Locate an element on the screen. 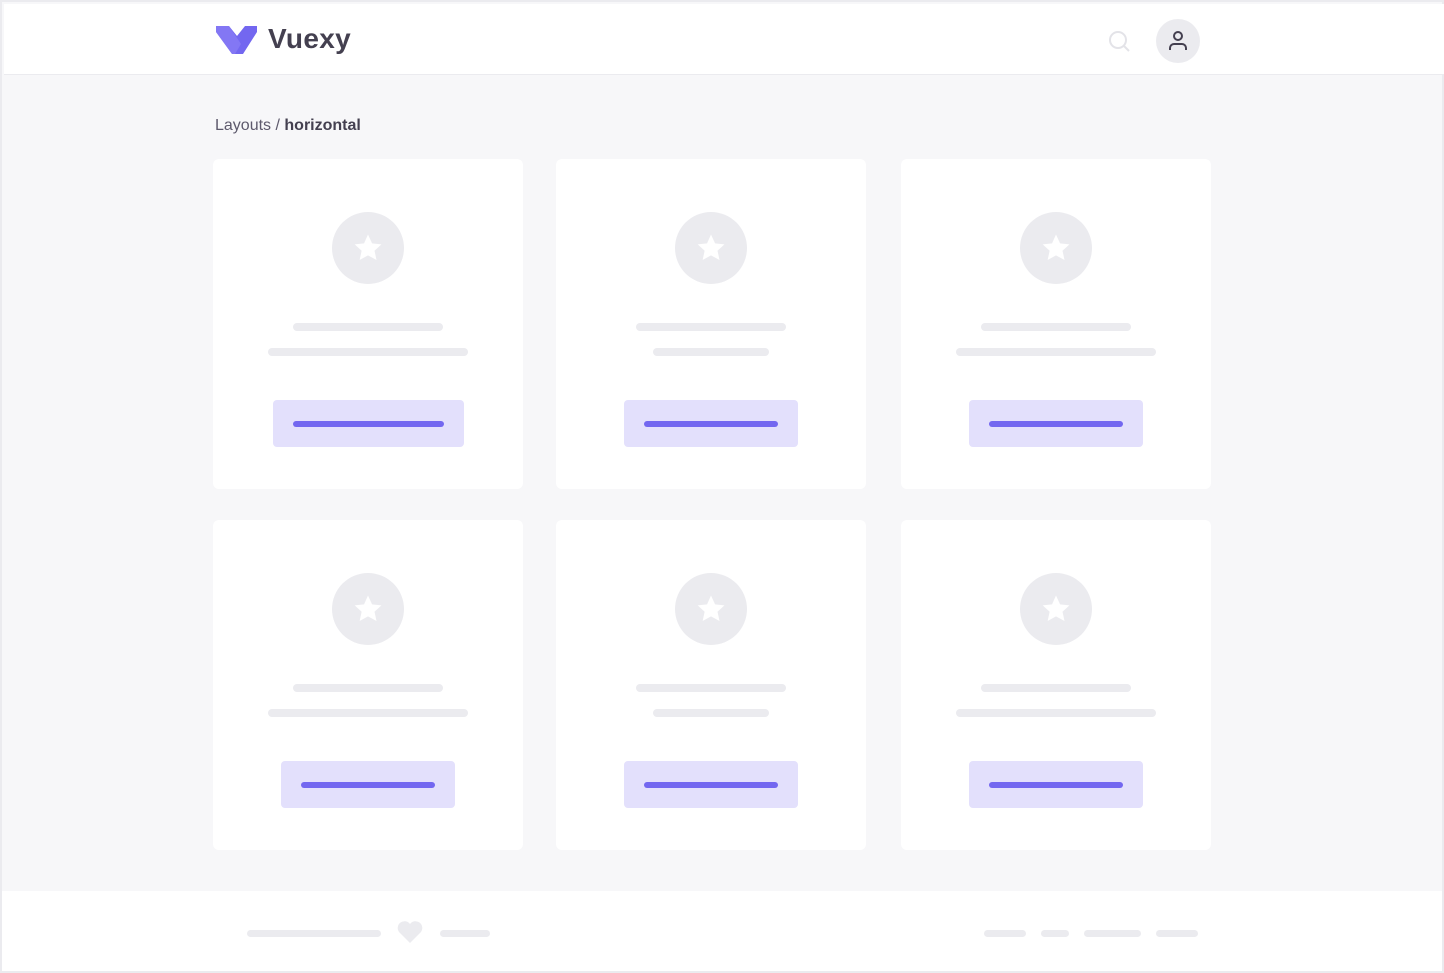 The height and width of the screenshot is (973, 1444). user-icon is located at coordinates (1178, 40).